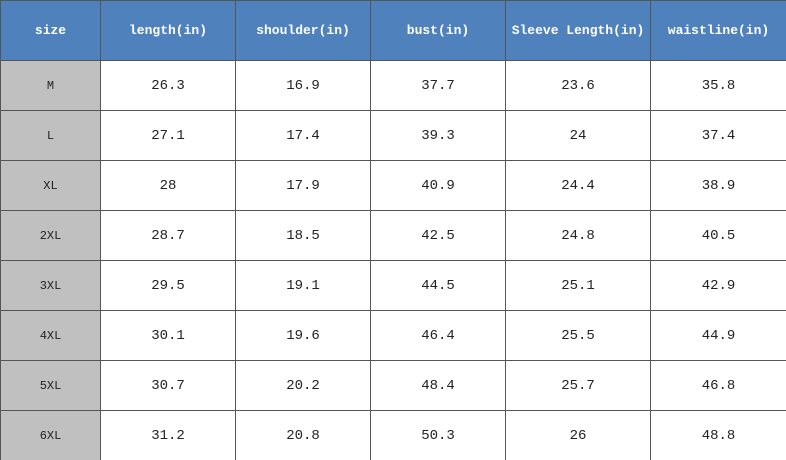 This screenshot has height=460, width=786. What do you see at coordinates (718, 336) in the screenshot?
I see `value-cell: 44.9` at bounding box center [718, 336].